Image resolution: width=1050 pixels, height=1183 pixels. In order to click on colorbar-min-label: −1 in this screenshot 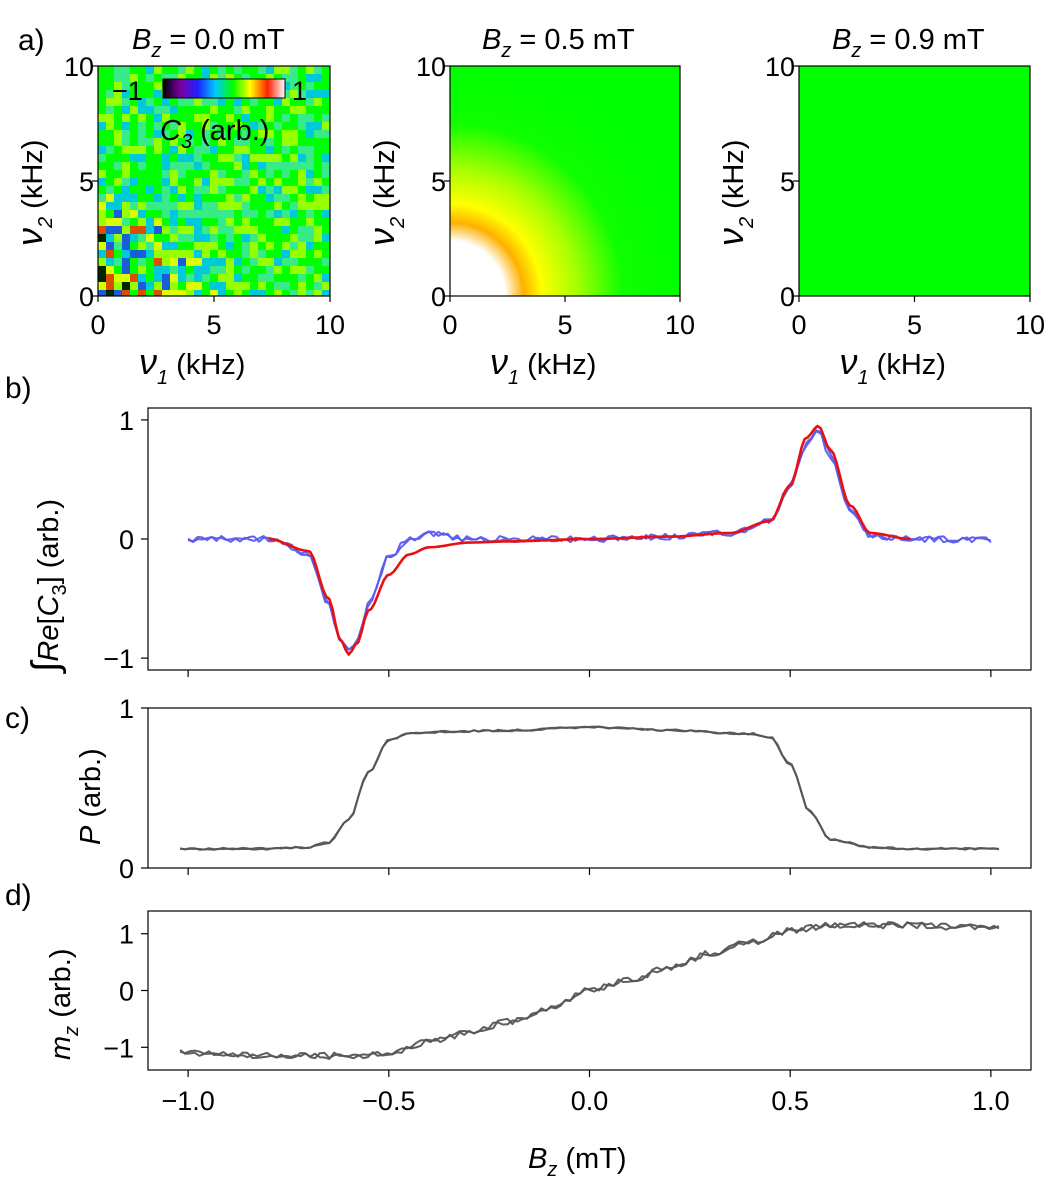, I will do `click(127, 91)`.